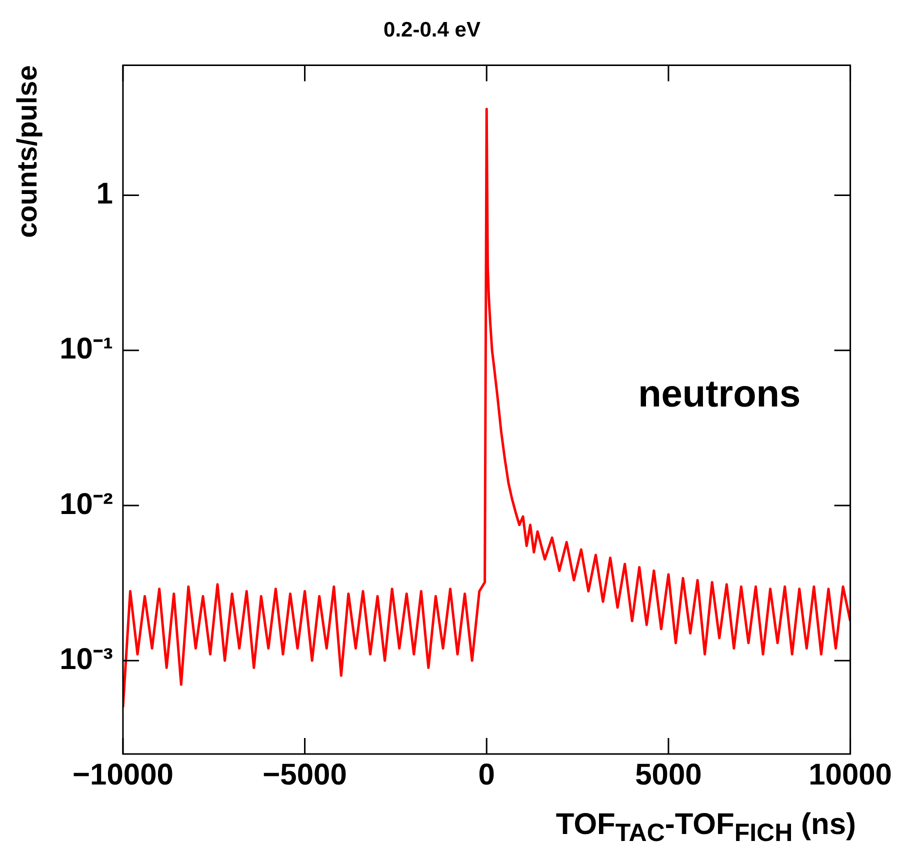  What do you see at coordinates (486, 775) in the screenshot?
I see `x-tick-label: 0` at bounding box center [486, 775].